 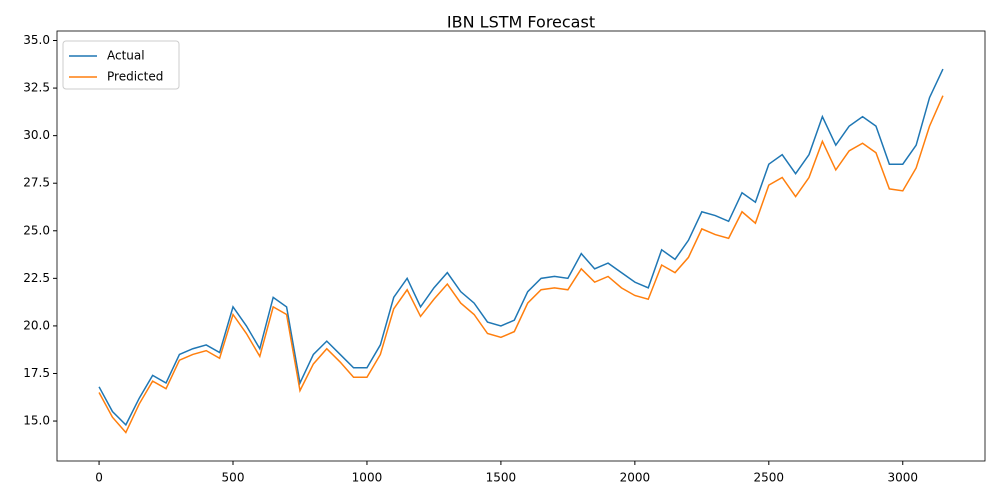 What do you see at coordinates (367, 478) in the screenshot?
I see `x-tick-label: 1000` at bounding box center [367, 478].